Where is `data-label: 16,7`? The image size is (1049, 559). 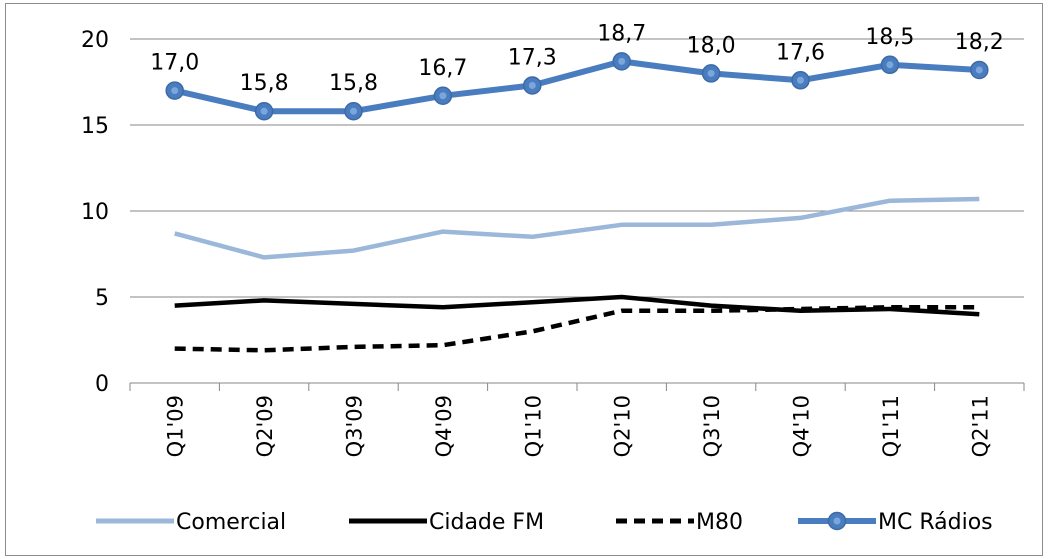 data-label: 16,7 is located at coordinates (442, 68).